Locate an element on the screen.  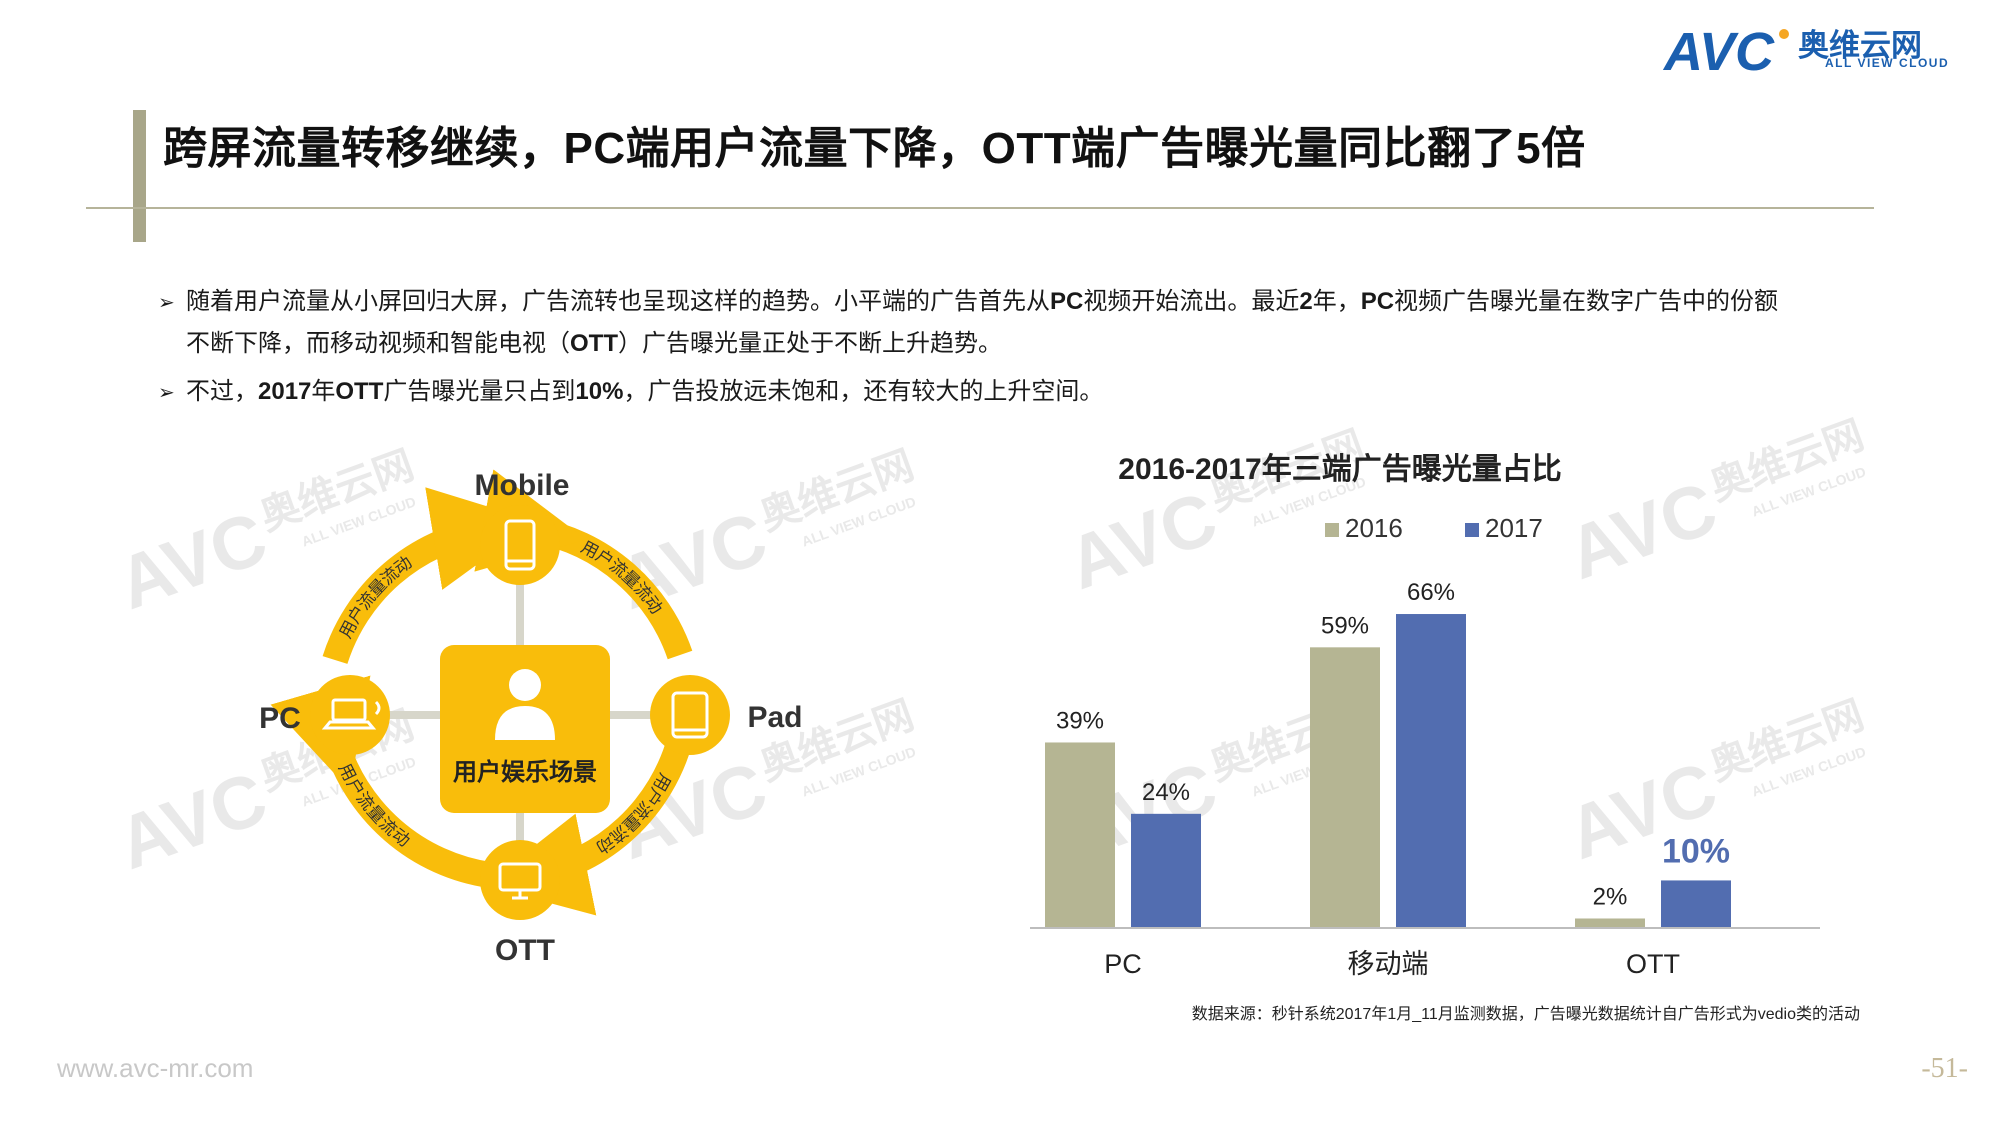
tv-icon is located at coordinates (520, 881).